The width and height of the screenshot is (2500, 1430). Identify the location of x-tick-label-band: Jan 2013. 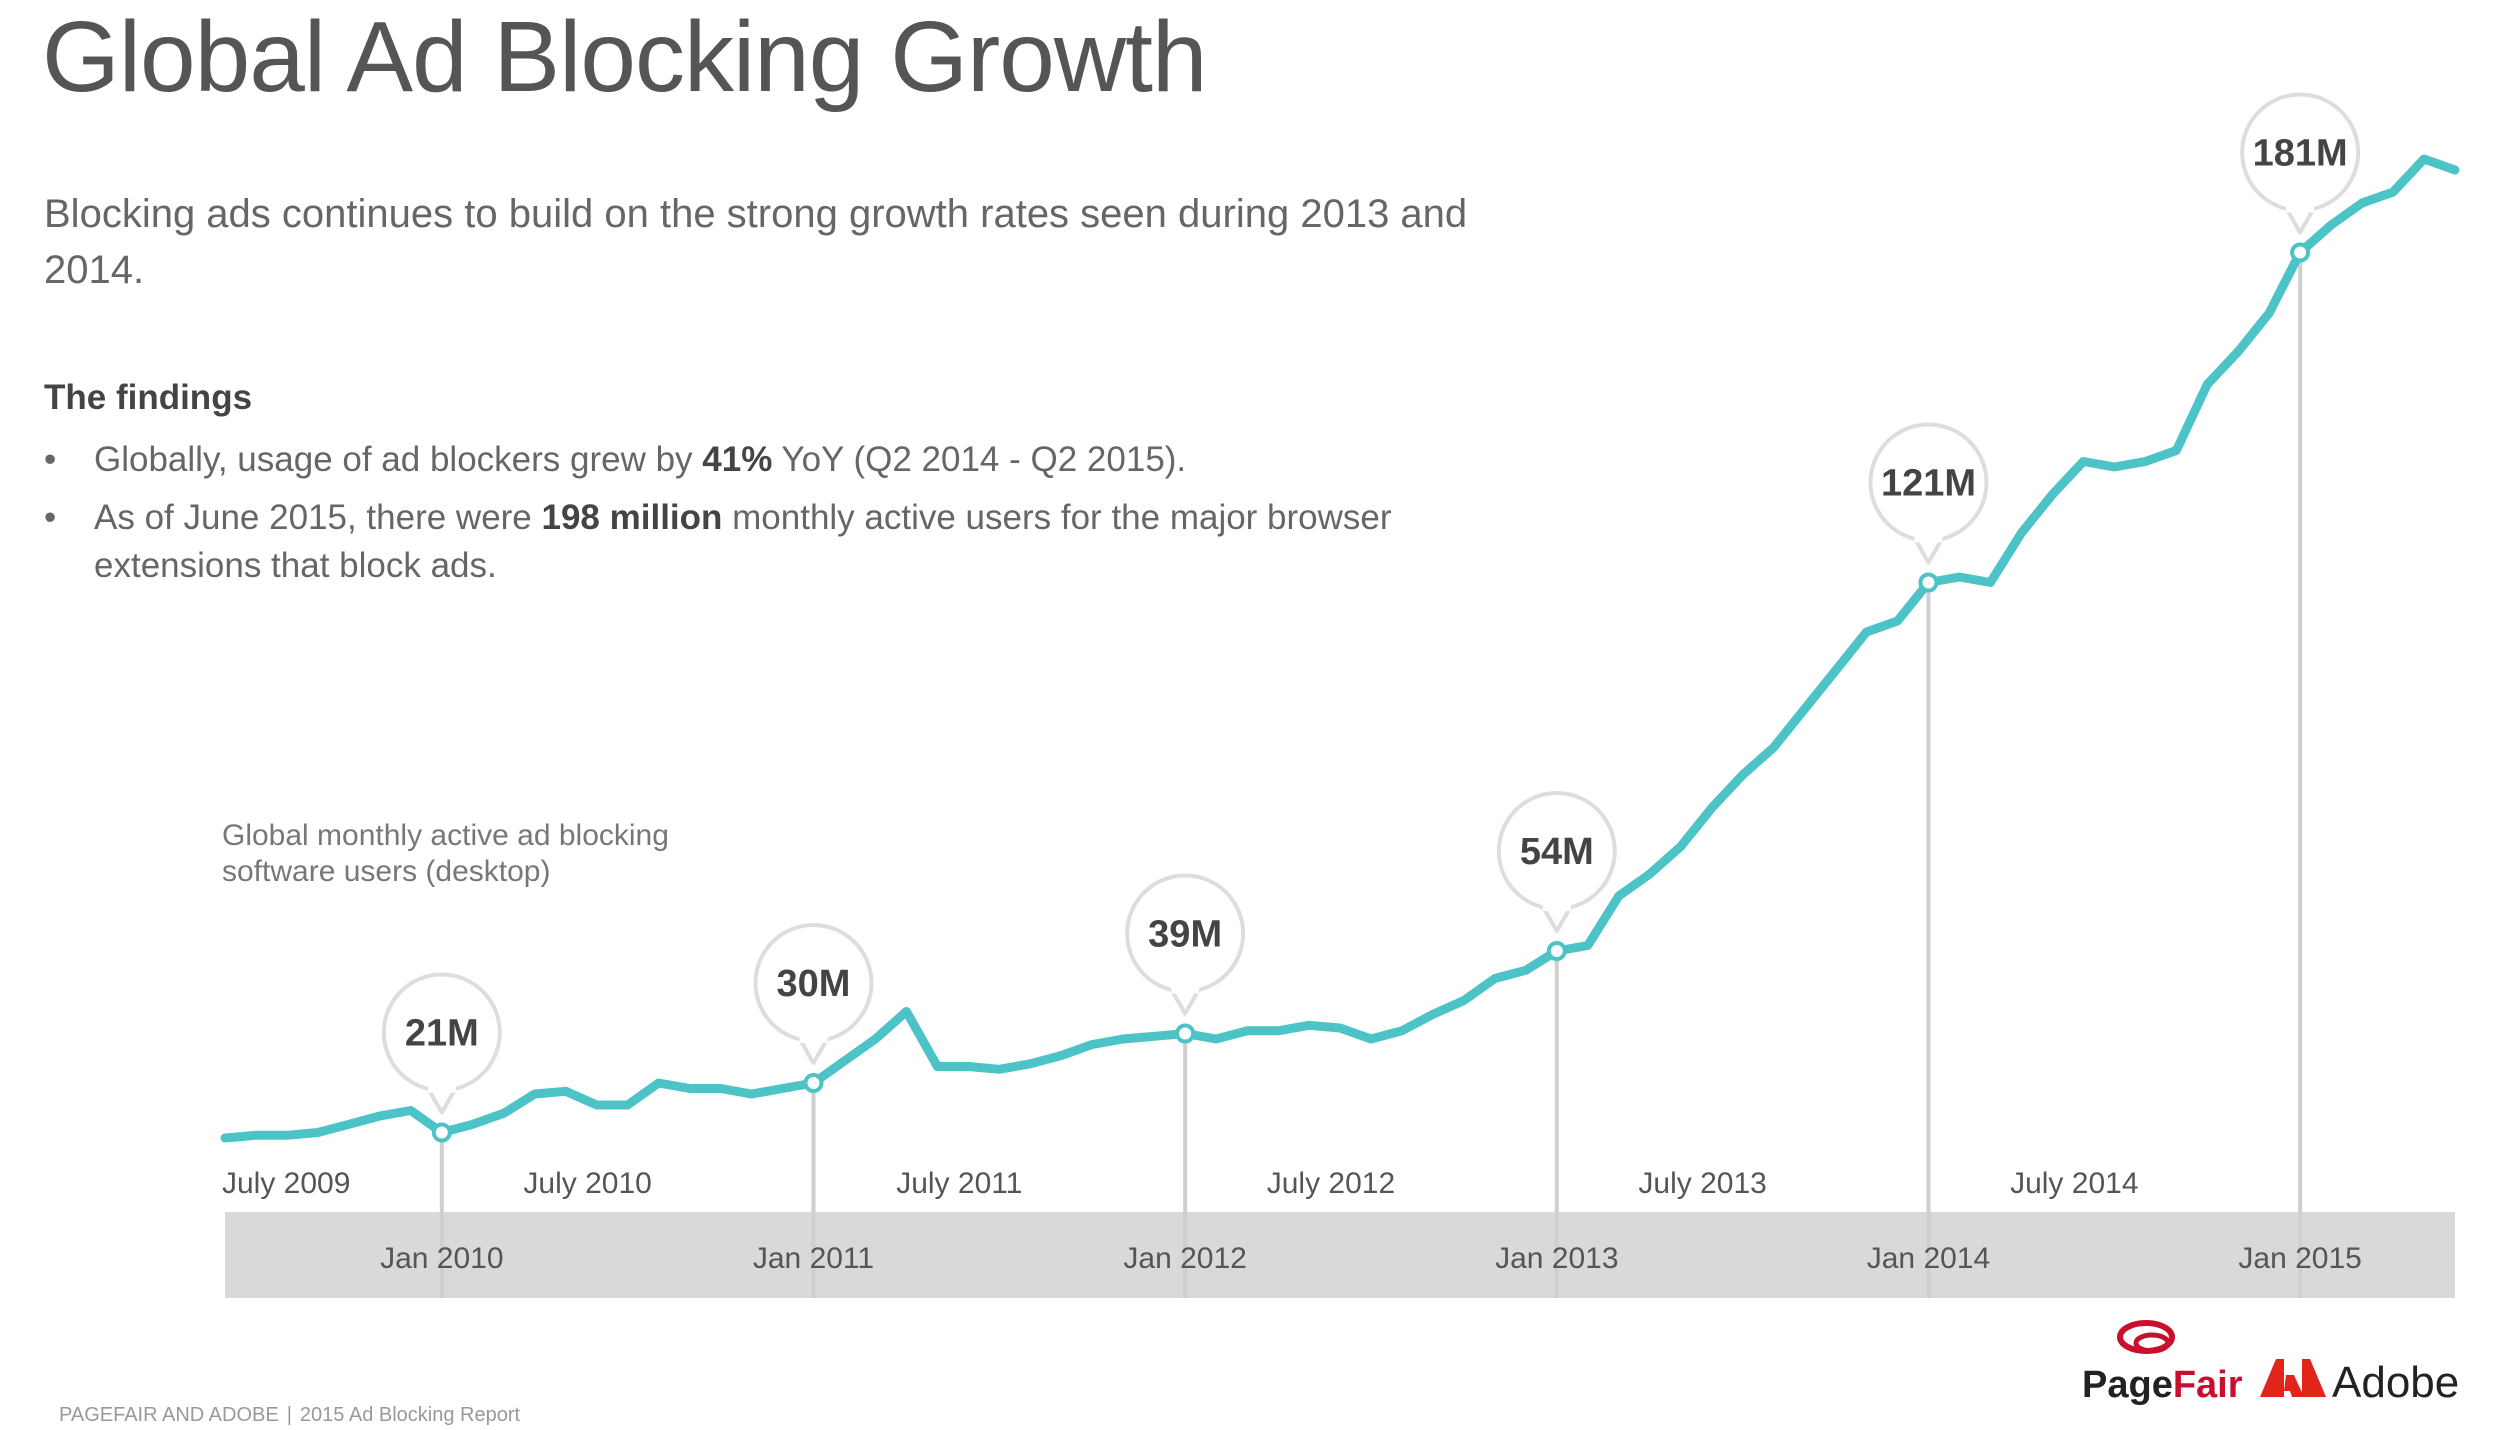
(1556, 1258).